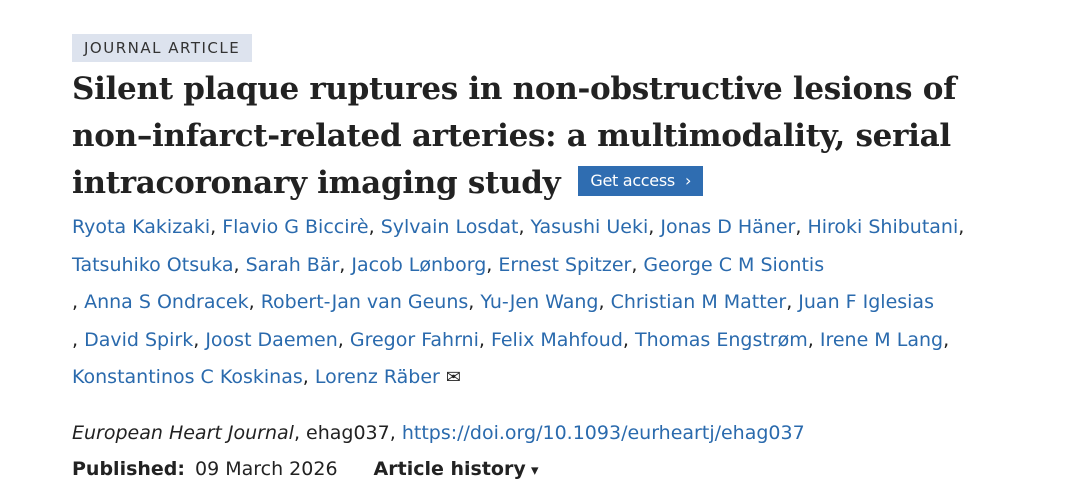  Describe the element at coordinates (453, 377) in the screenshot. I see `mail-icon: ✉` at that location.